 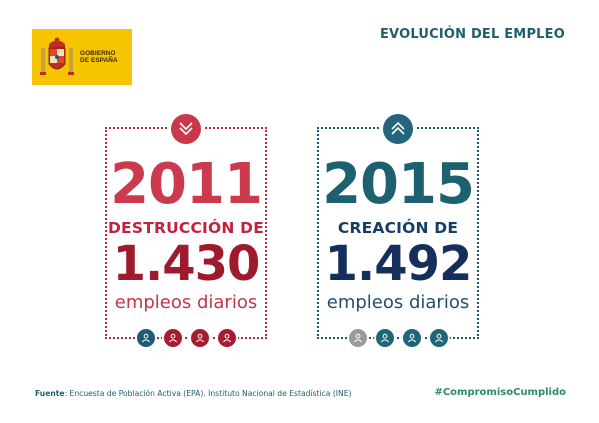 What do you see at coordinates (186, 184) in the screenshot?
I see `card-year: 2011` at bounding box center [186, 184].